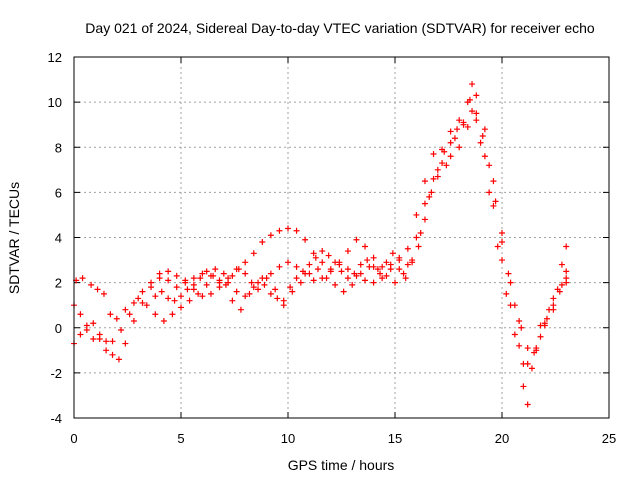 This screenshot has width=640, height=480. Describe the element at coordinates (58, 283) in the screenshot. I see `y-tick-label: 2` at that location.